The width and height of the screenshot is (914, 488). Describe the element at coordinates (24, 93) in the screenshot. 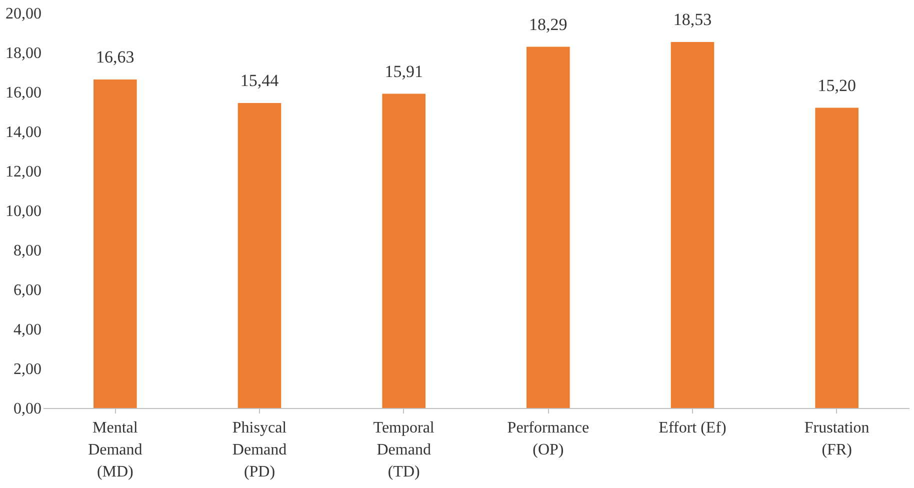

I see `y-tick-label: 16,00` at that location.